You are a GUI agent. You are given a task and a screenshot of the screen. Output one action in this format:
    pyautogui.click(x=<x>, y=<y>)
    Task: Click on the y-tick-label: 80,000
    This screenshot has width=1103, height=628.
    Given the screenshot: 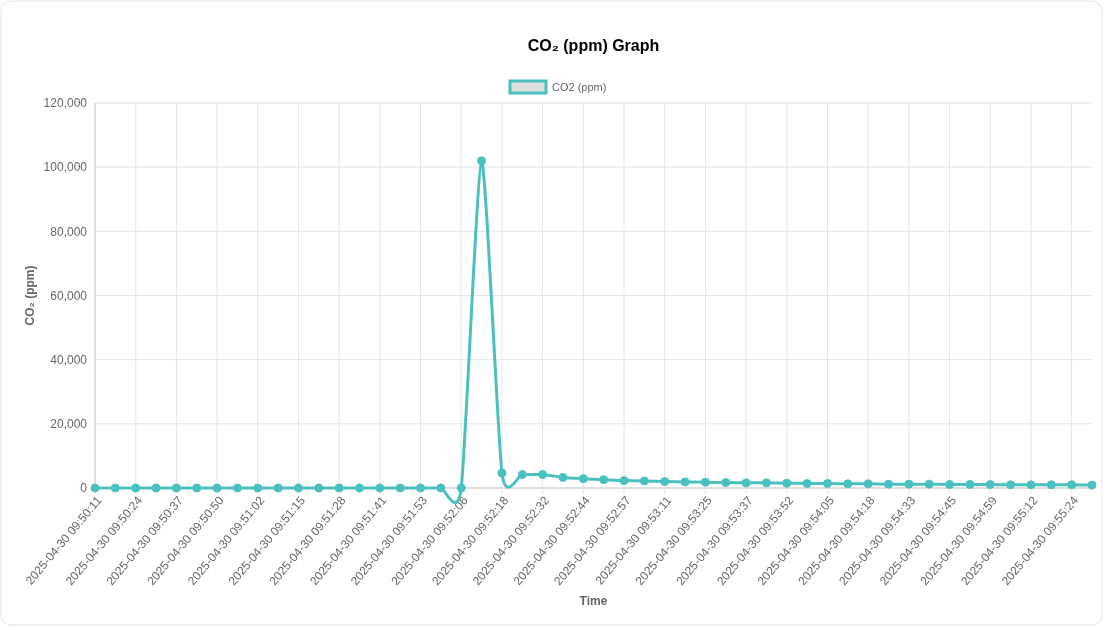 What is the action you would take?
    pyautogui.click(x=69, y=231)
    